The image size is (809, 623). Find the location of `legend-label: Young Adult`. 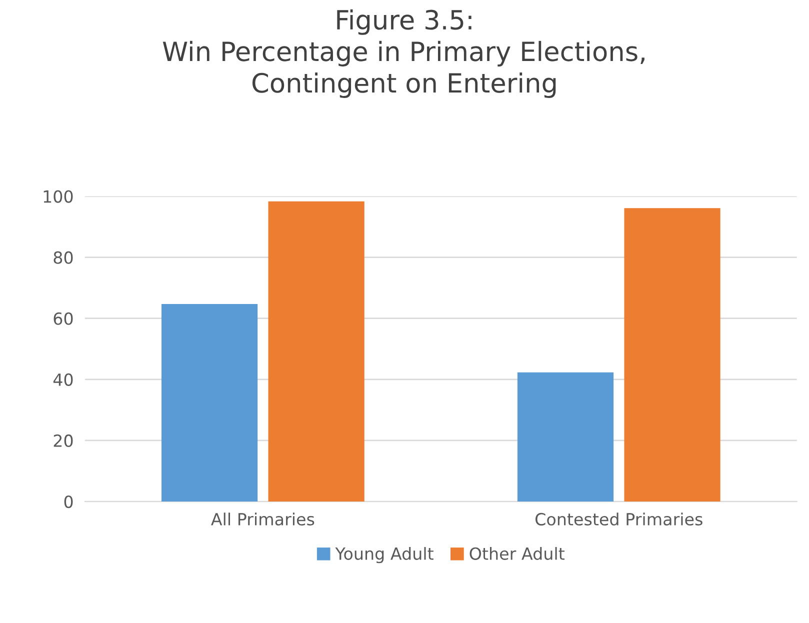

legend-label: Young Adult is located at coordinates (384, 555).